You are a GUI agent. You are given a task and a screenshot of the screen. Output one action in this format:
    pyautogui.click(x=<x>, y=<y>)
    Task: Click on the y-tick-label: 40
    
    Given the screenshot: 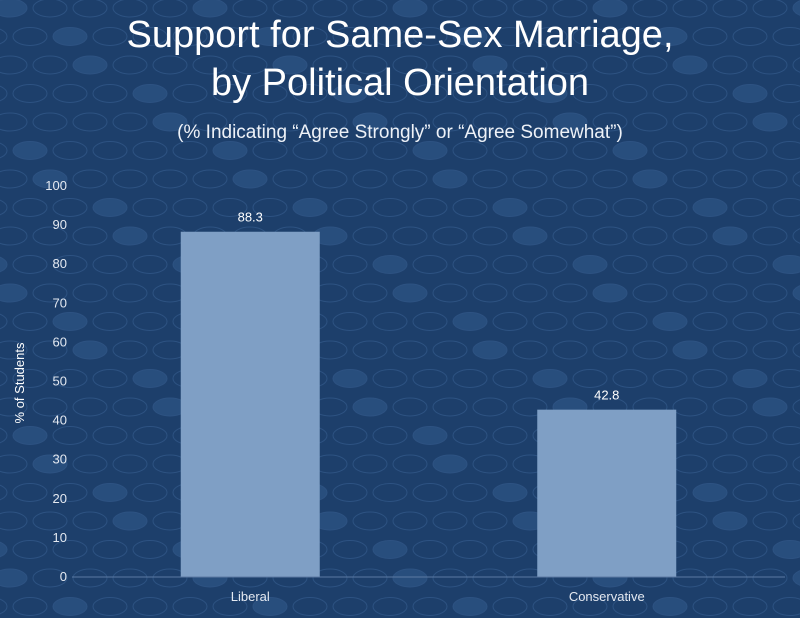 What is the action you would take?
    pyautogui.click(x=60, y=420)
    